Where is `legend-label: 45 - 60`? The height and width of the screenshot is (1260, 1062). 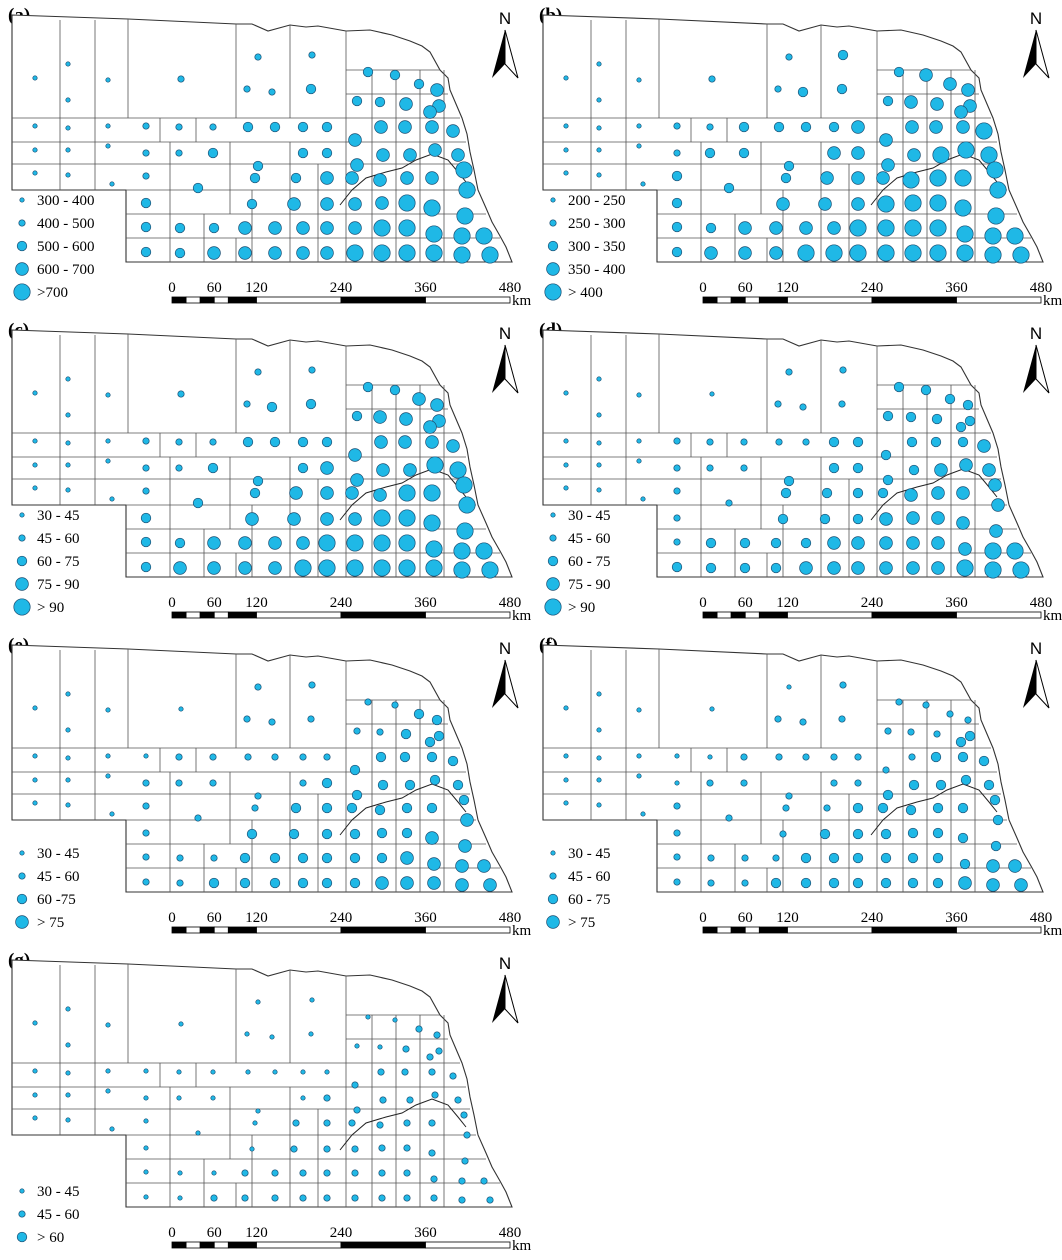 legend-label: 45 - 60 is located at coordinates (589, 877).